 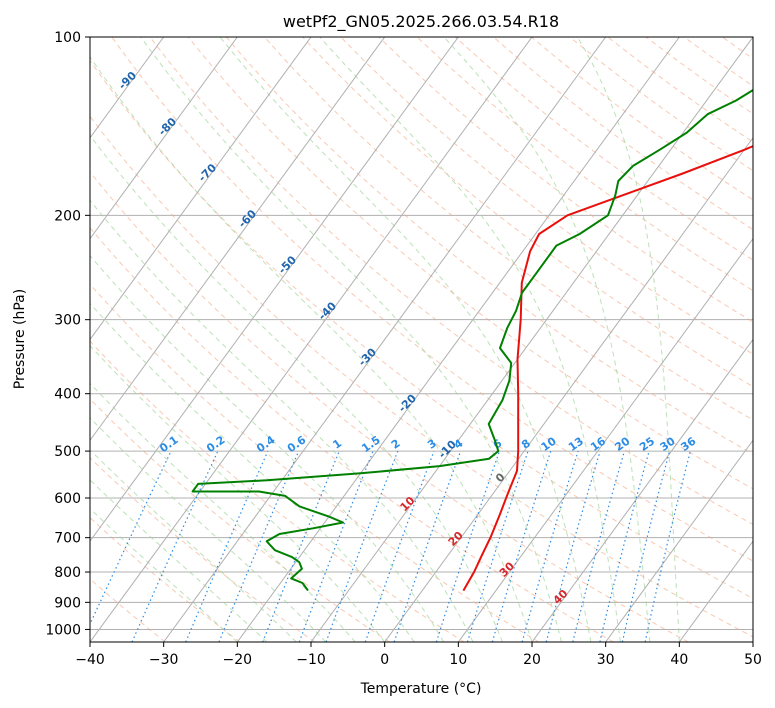 I want to click on x-tick-label: −10, so click(x=311, y=660).